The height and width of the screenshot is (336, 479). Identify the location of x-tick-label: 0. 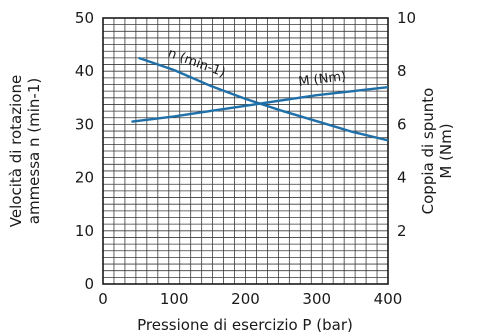
(103, 299).